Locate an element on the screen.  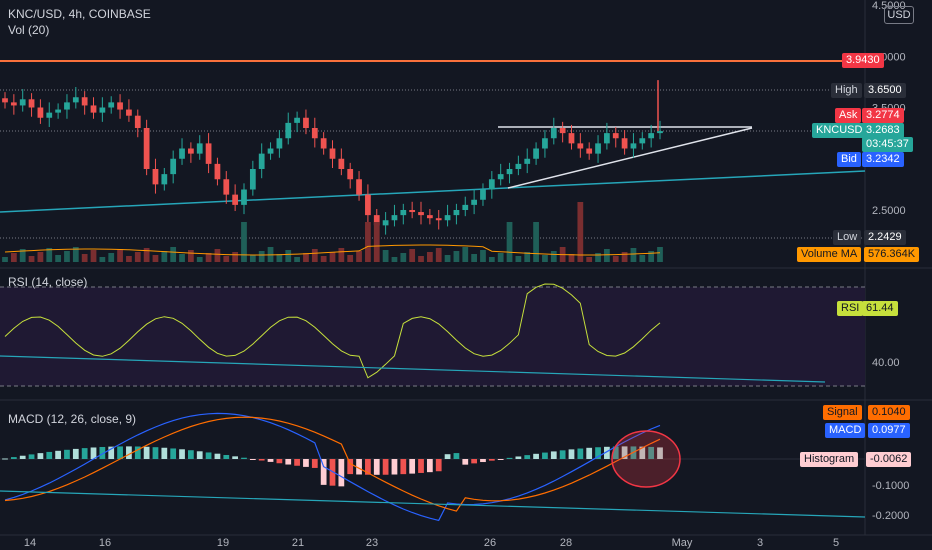
menu-icon: ≡ is located at coordinates (889, 7).